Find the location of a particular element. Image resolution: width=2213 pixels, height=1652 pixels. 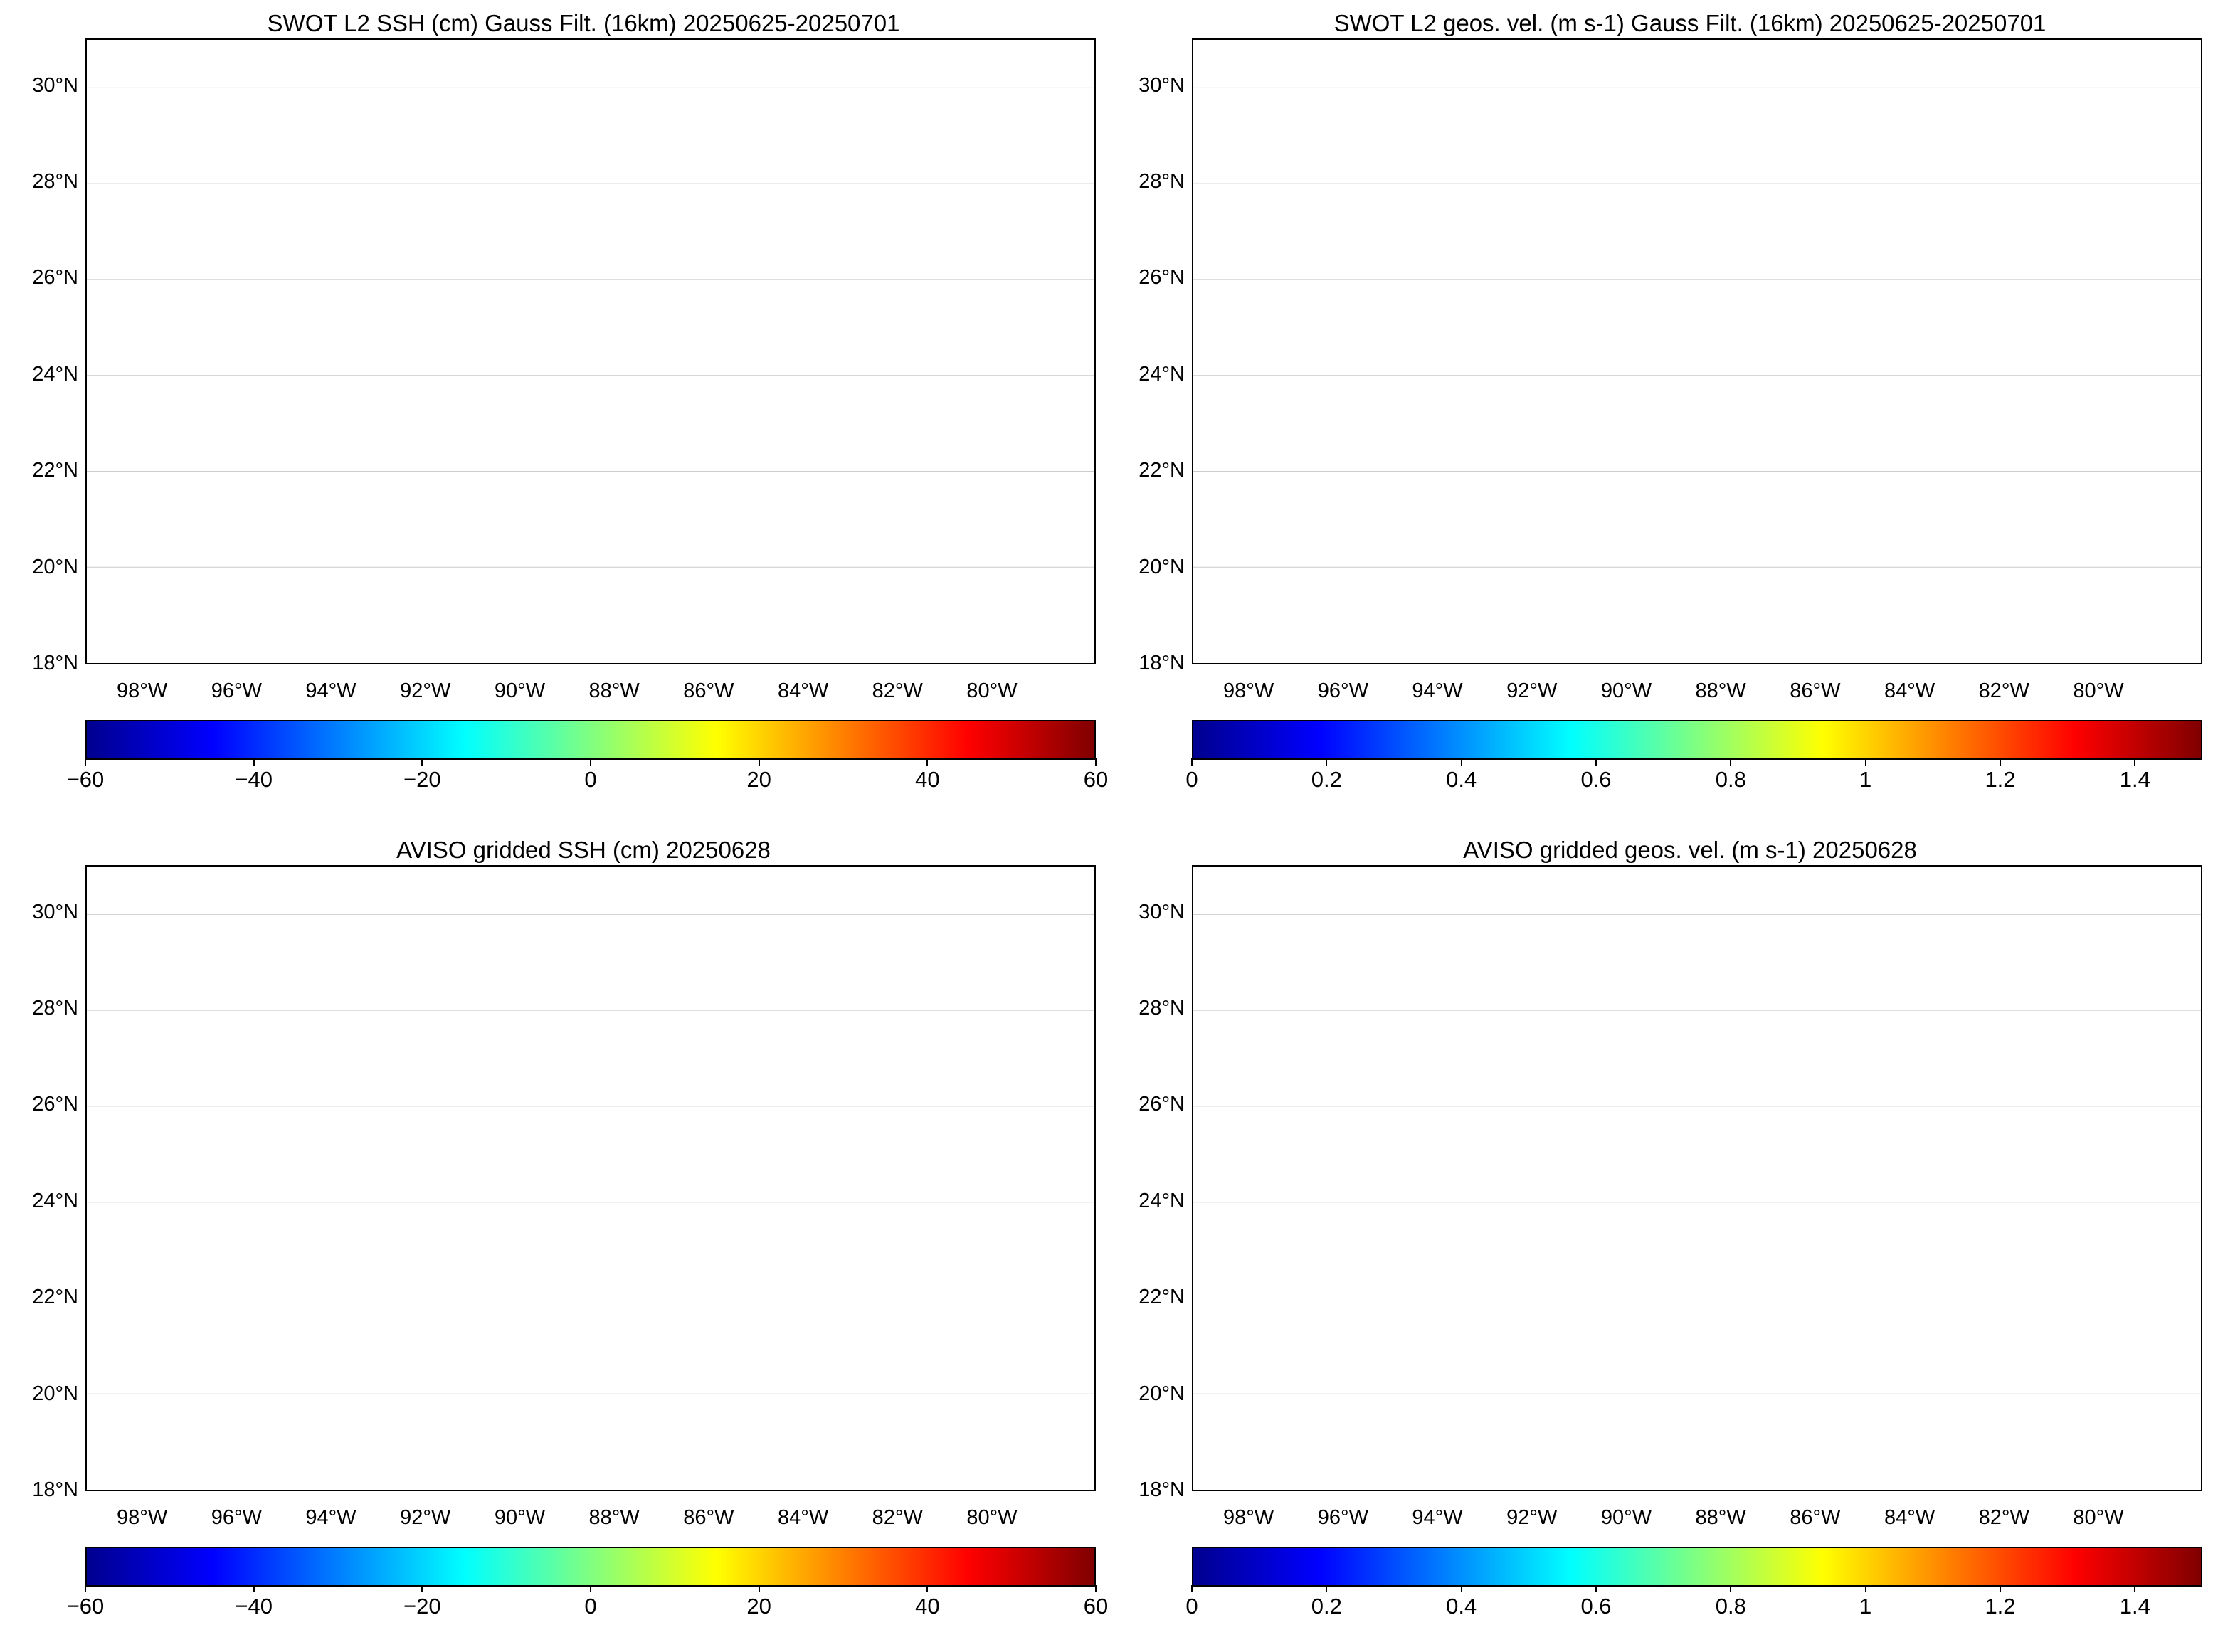

latitude-label: 20°N is located at coordinates (39, 1394).